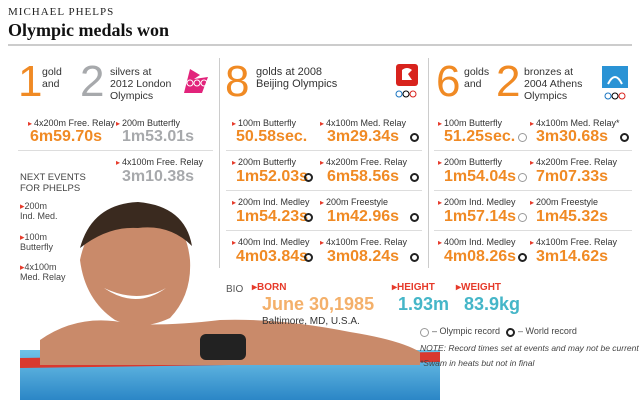 This screenshot has width=640, height=405. What do you see at coordinates (272, 216) in the screenshot?
I see `beijing-event-time: 1m54.23s` at bounding box center [272, 216].